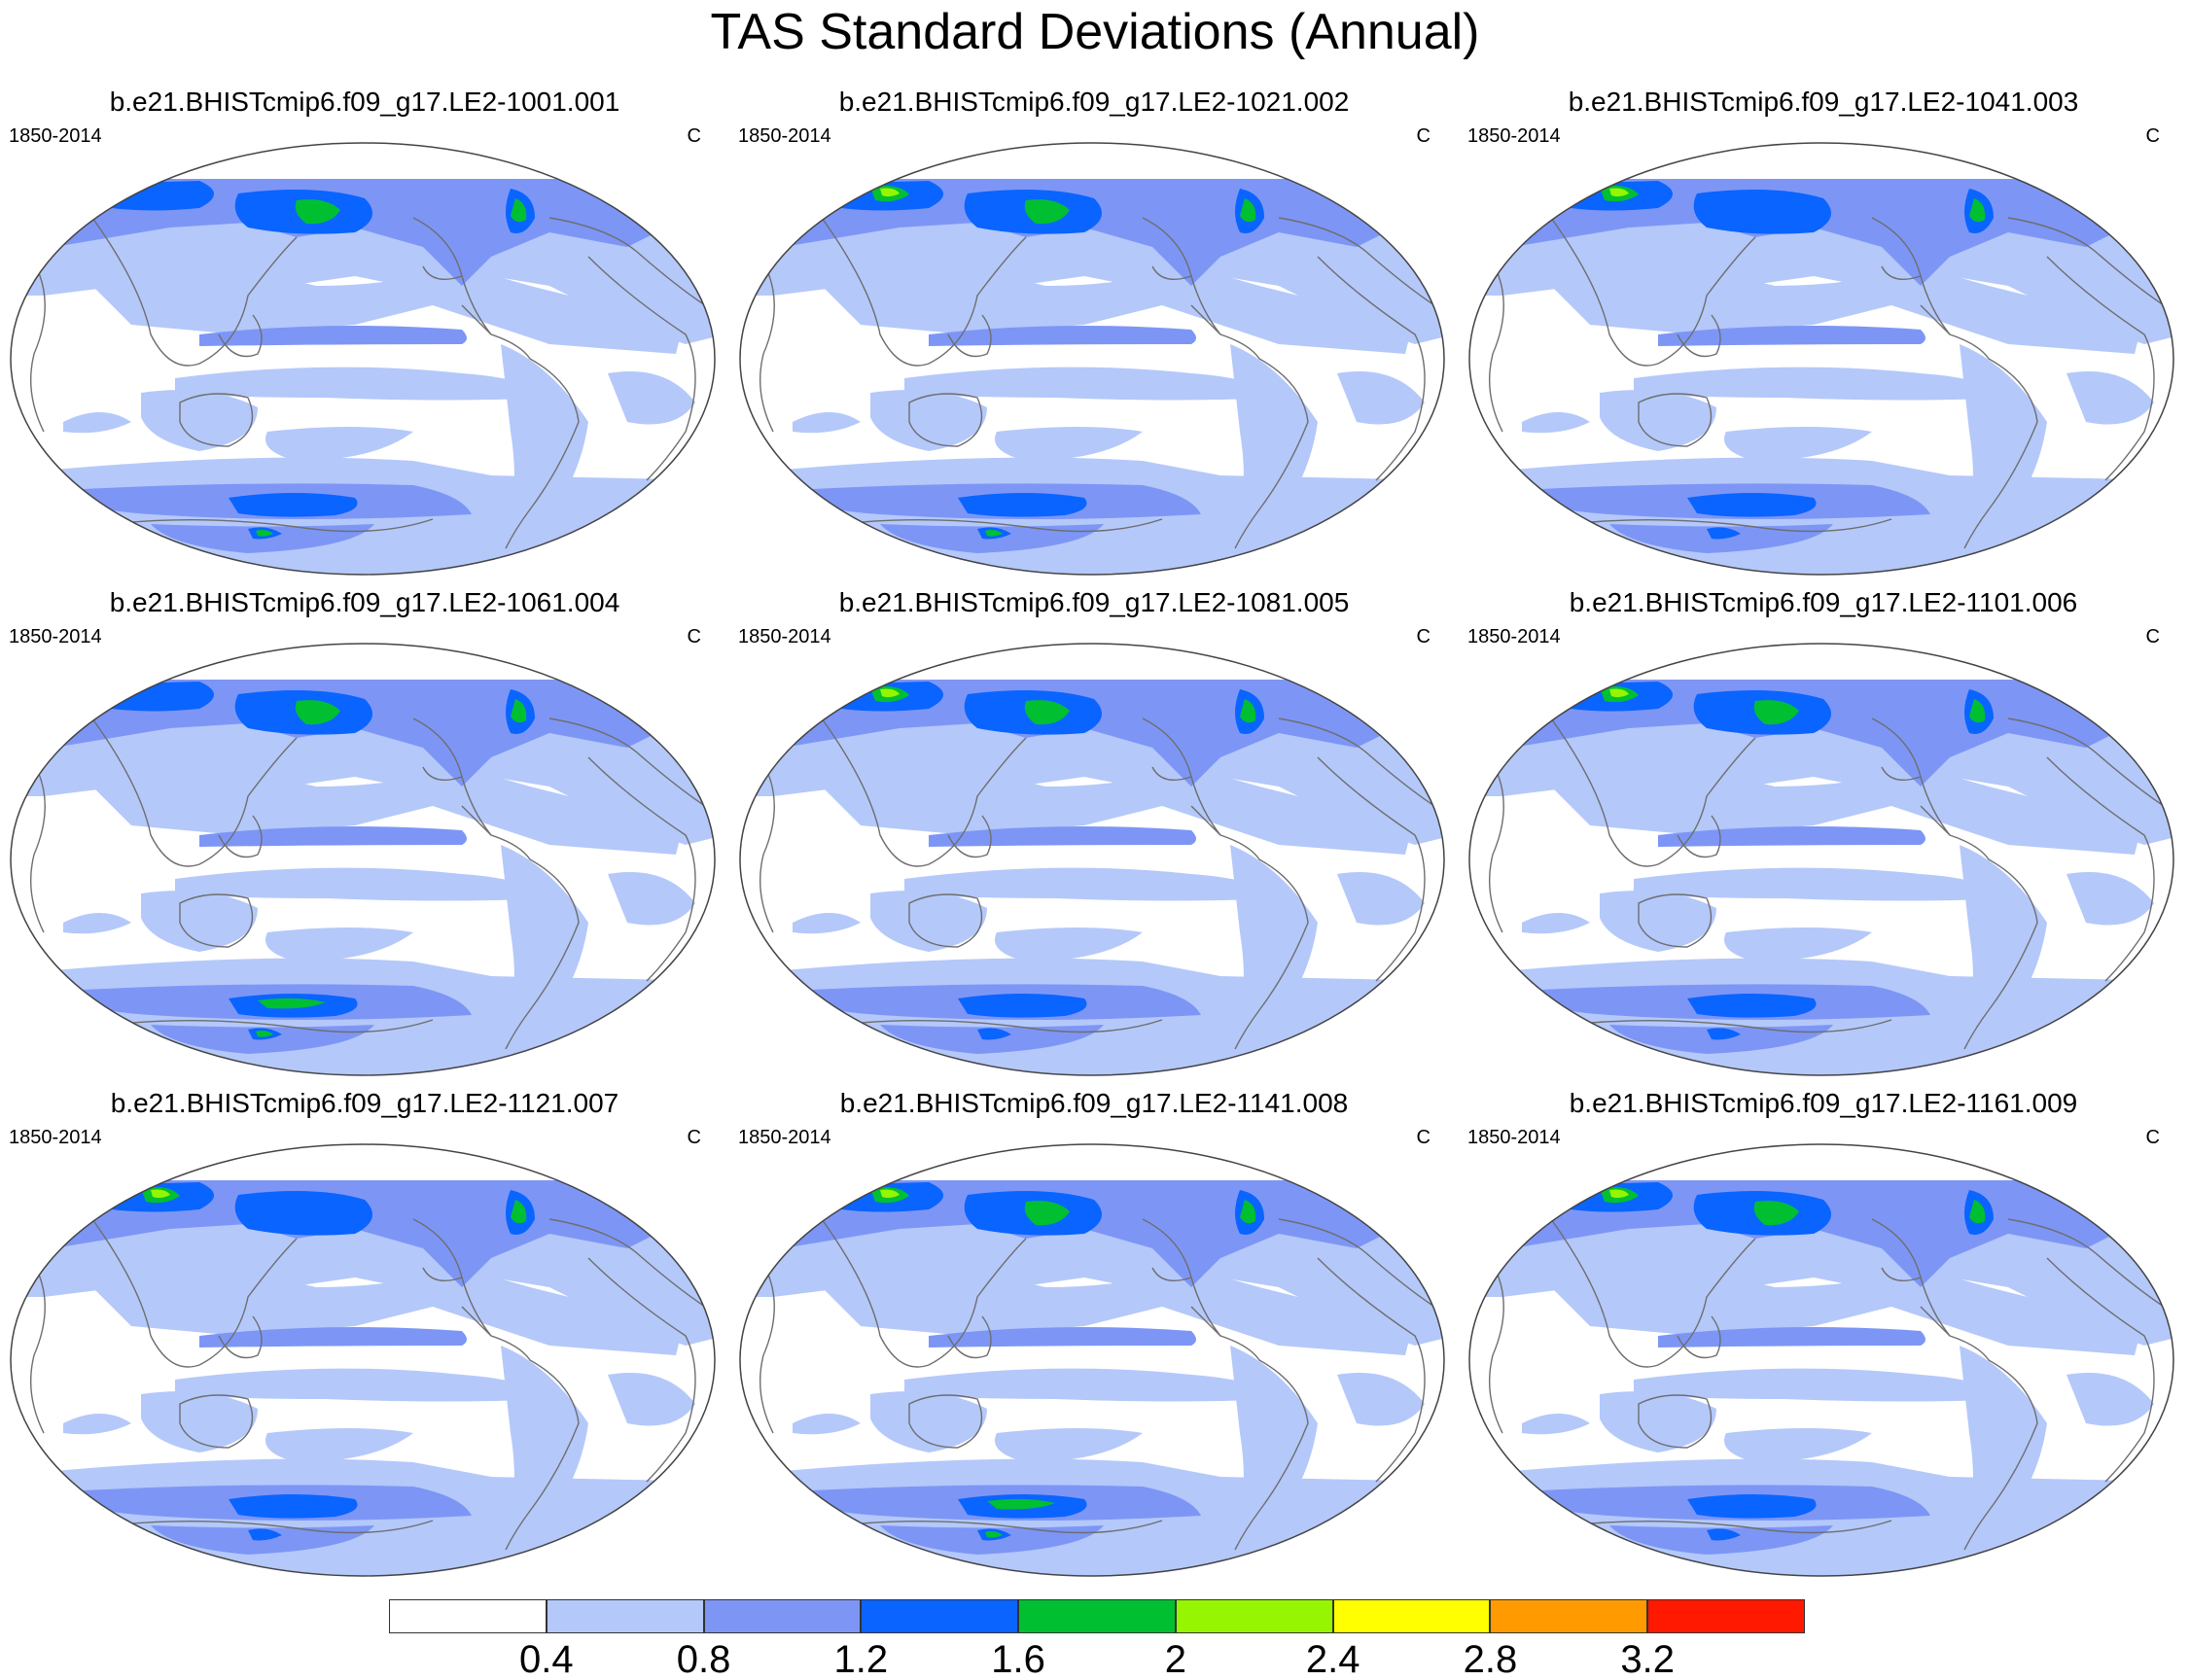 The height and width of the screenshot is (1680, 2190). Describe the element at coordinates (1332, 1659) in the screenshot. I see `colorbar-tick-label: 2.4` at that location.